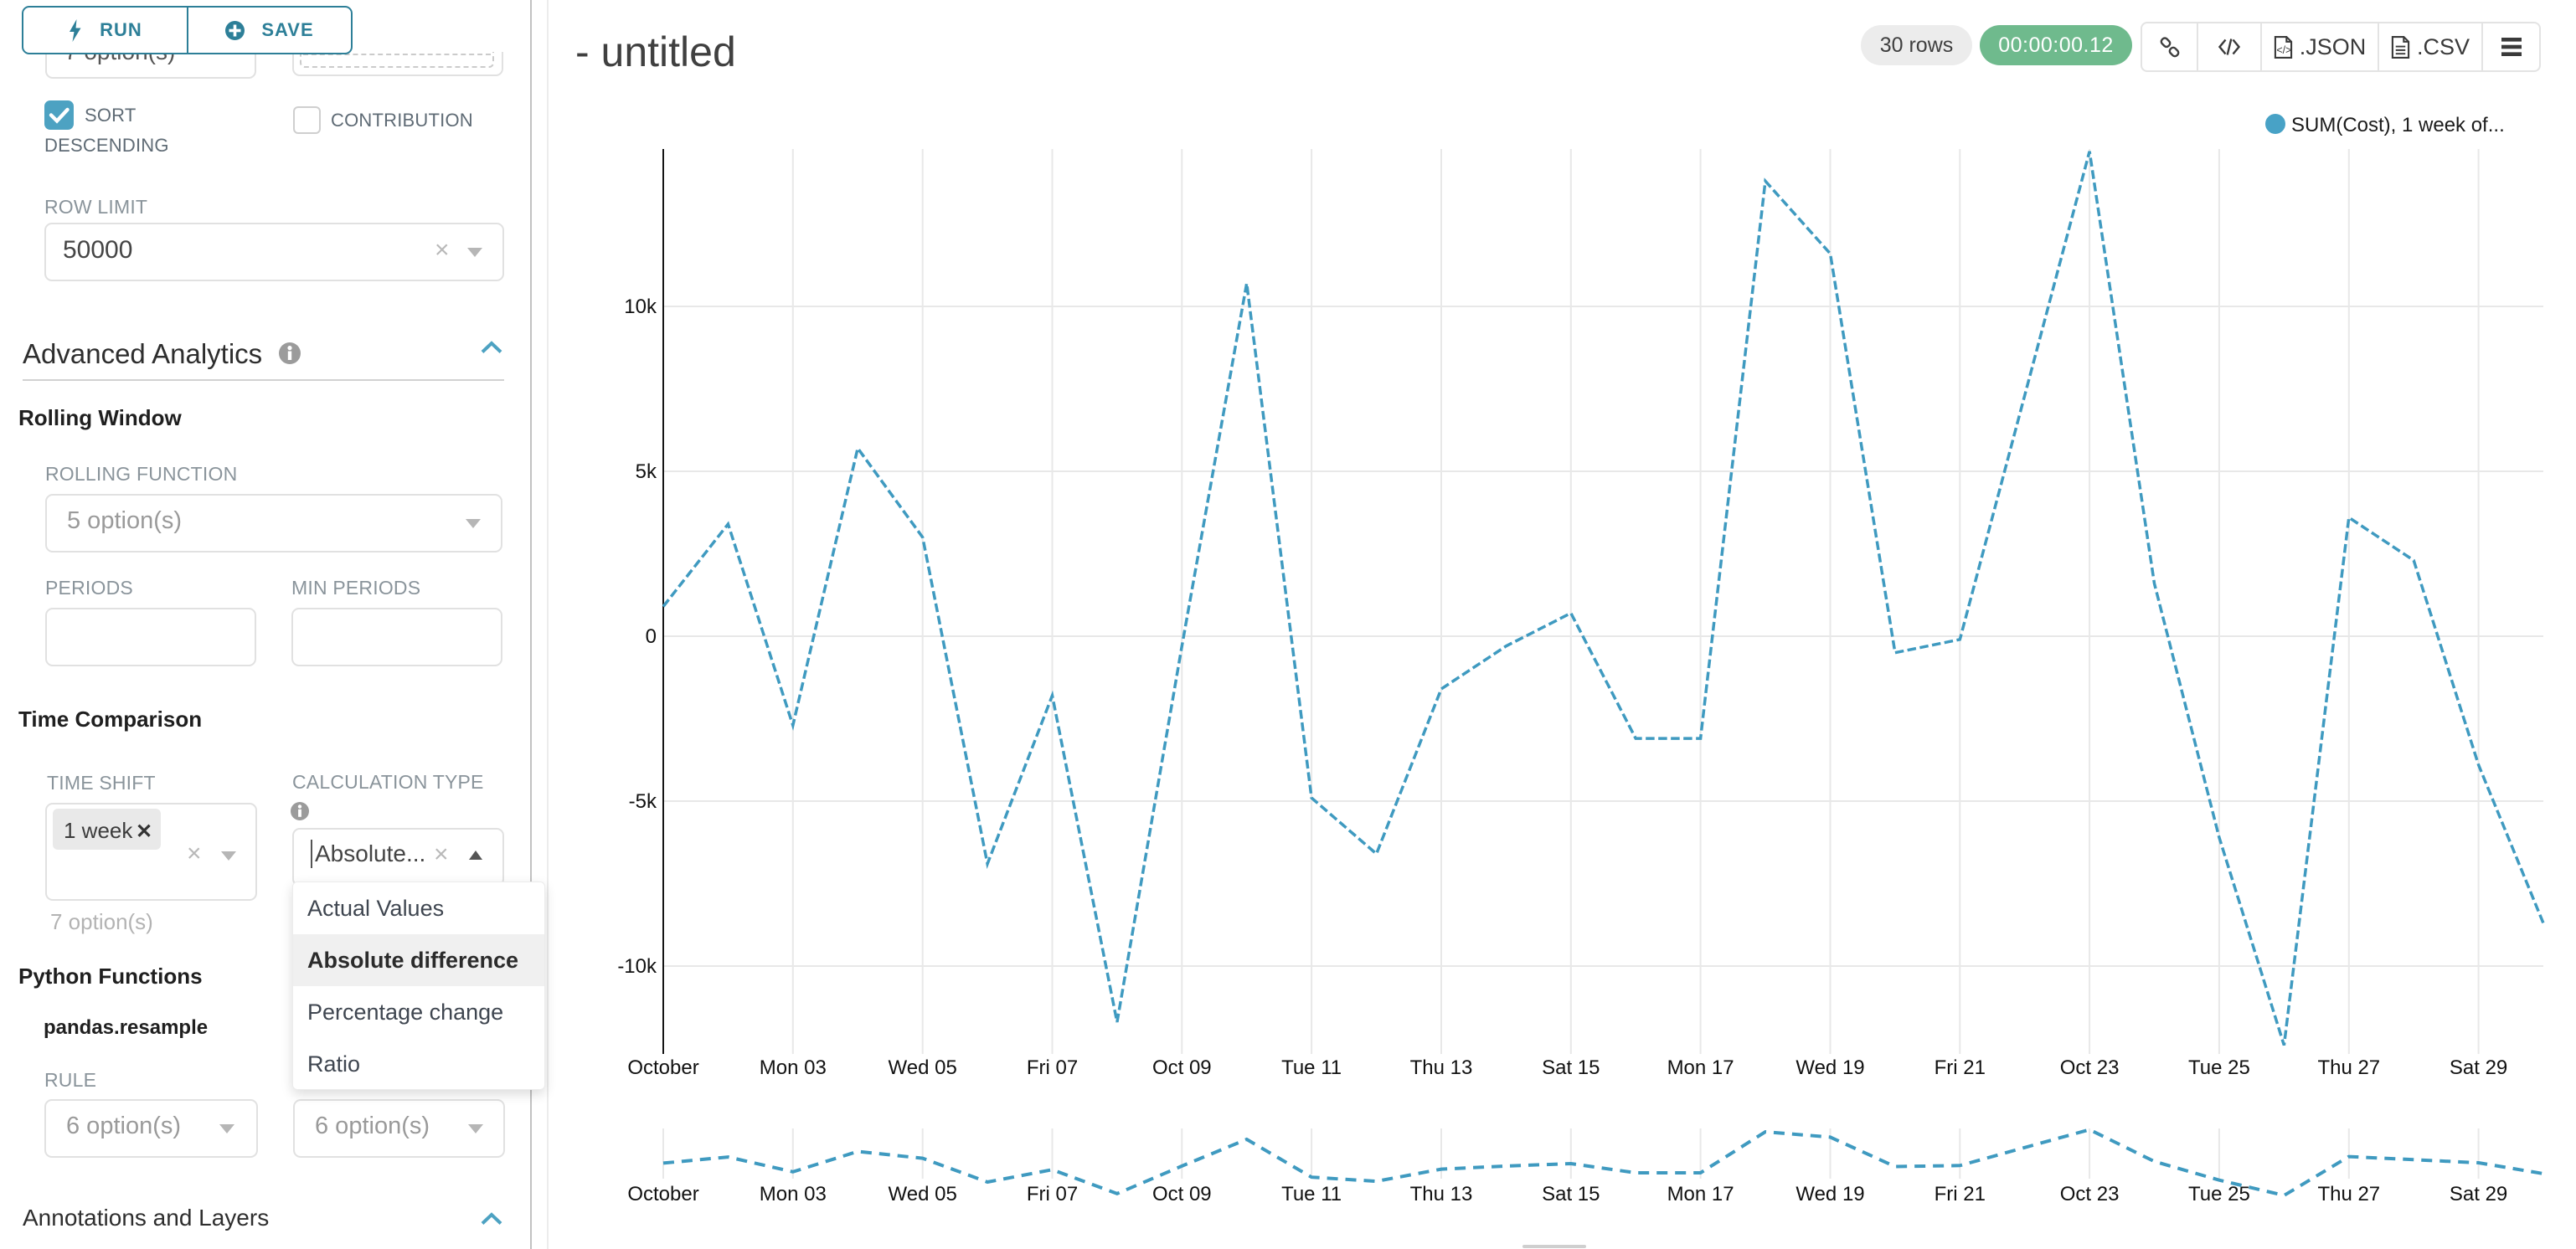 The width and height of the screenshot is (2576, 1249). What do you see at coordinates (637, 966) in the screenshot?
I see `svg-text: -10k` at bounding box center [637, 966].